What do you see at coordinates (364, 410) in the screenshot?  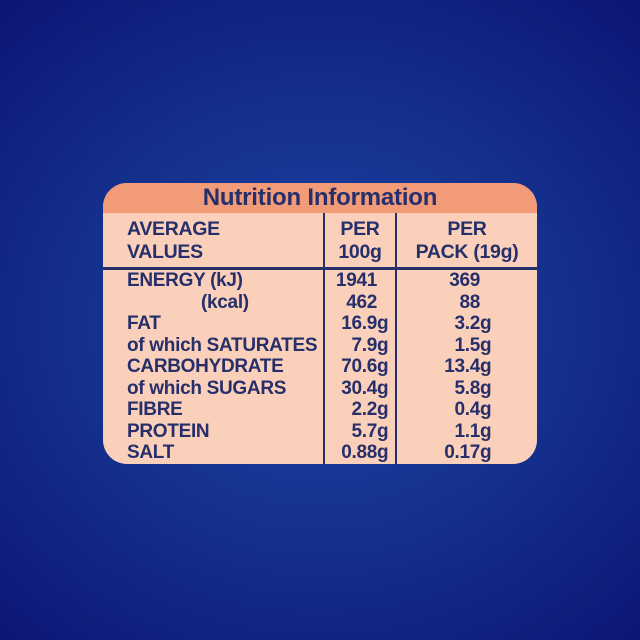 I see `value-number: 2.2` at bounding box center [364, 410].